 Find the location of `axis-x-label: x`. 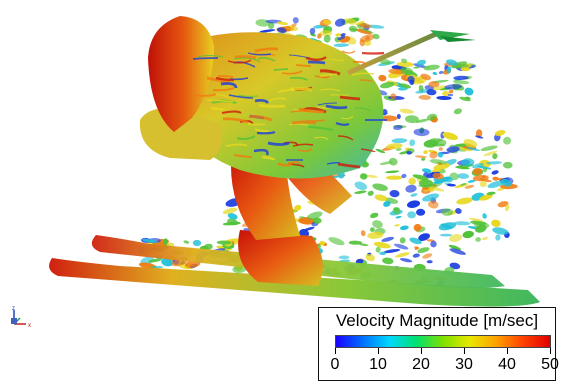

axis-x-label: x is located at coordinates (29, 326).